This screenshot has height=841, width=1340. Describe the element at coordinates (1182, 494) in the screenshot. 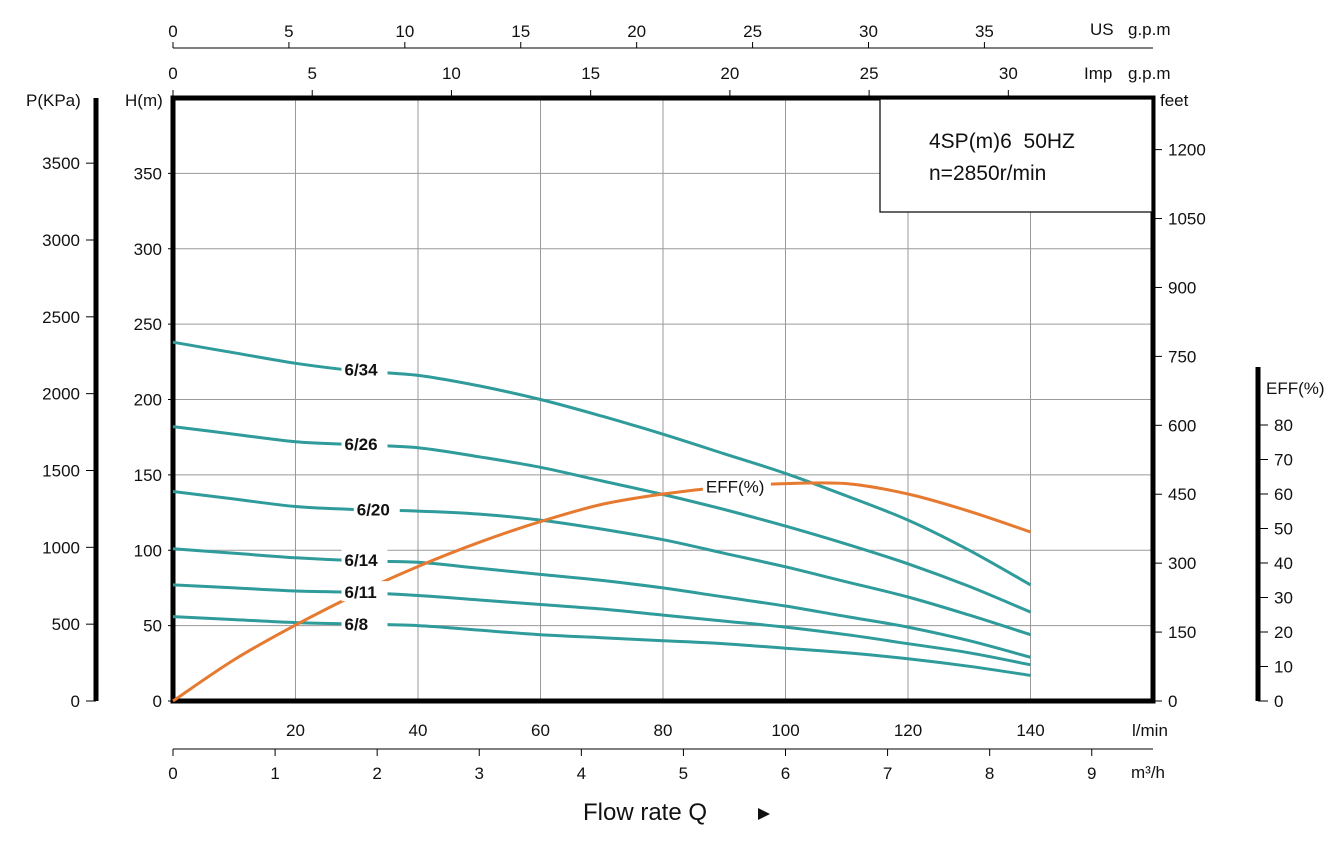

I see `feet-tick-label: 450` at that location.